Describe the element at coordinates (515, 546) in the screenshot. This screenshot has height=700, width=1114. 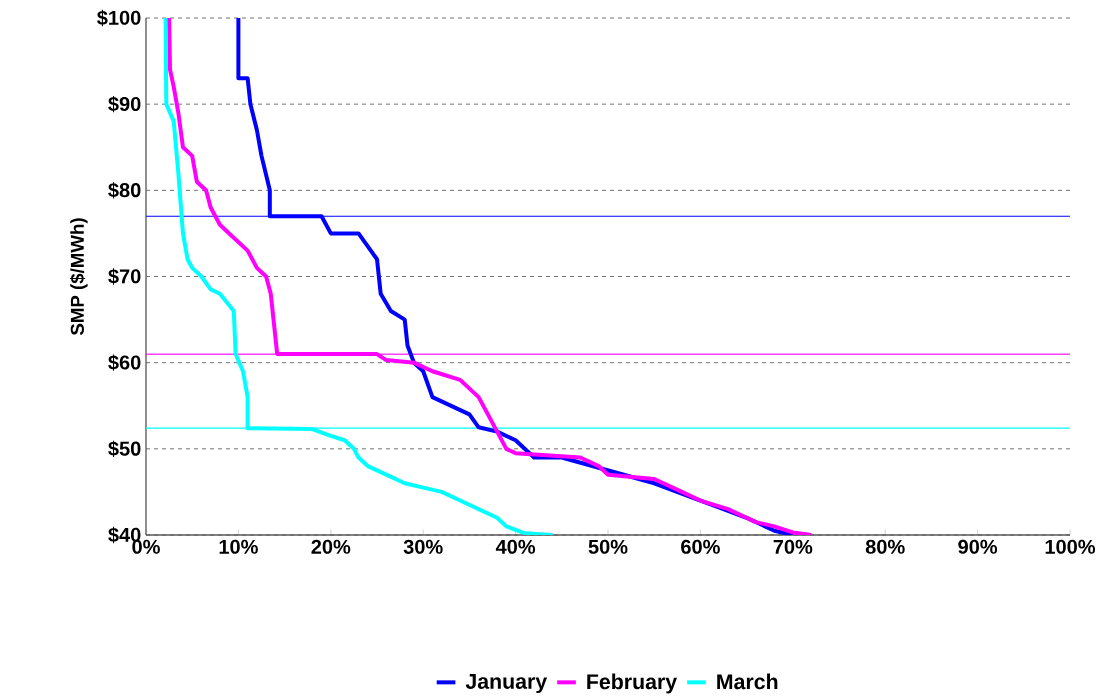
I see `x-tick-label: 40%` at that location.